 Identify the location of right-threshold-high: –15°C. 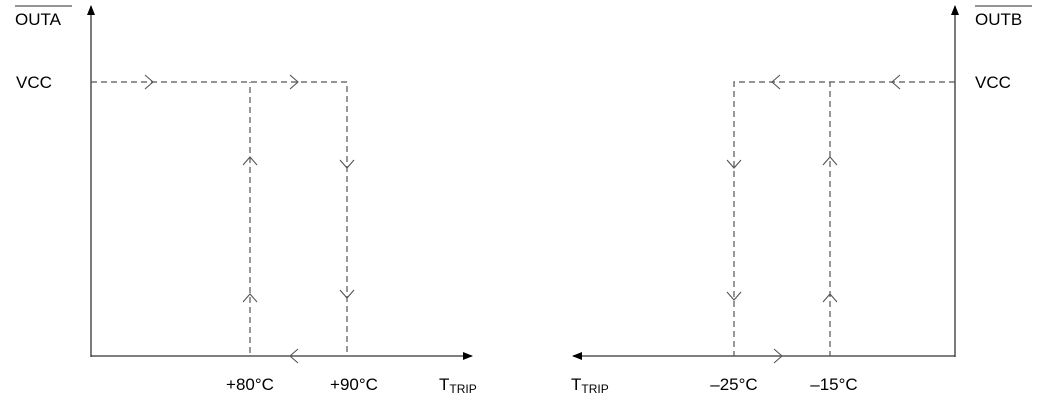
(833, 384).